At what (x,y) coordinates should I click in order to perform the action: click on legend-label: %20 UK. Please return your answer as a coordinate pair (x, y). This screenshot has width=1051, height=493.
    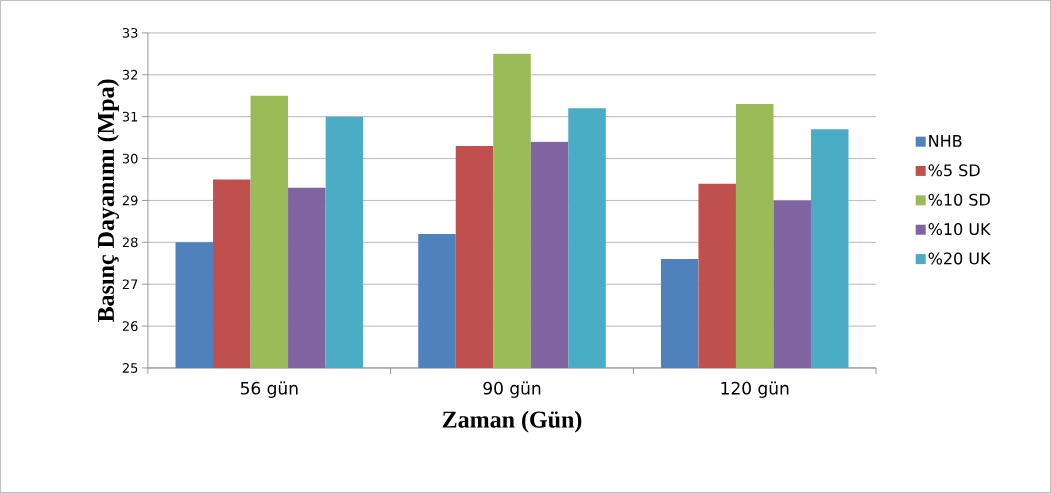
    Looking at the image, I should click on (959, 258).